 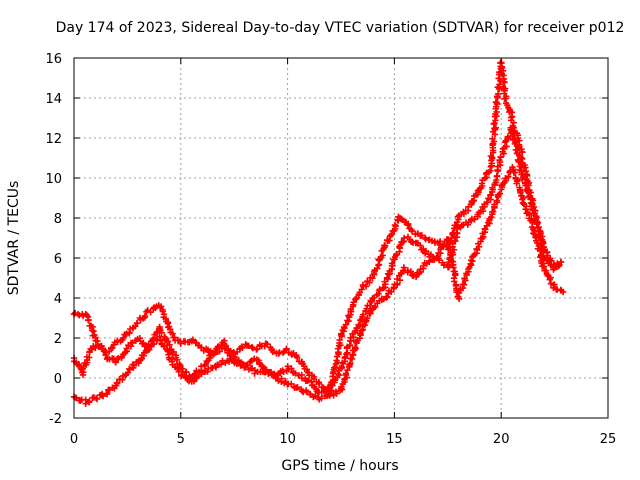 I want to click on x-tick-label: 25, so click(x=608, y=439).